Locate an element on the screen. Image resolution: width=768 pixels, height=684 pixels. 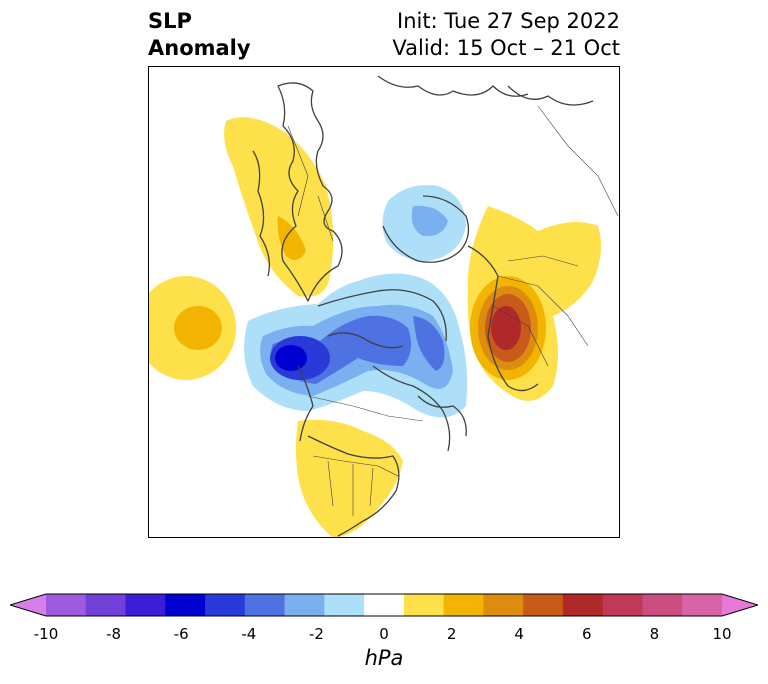
colorbar-tick-label: -2 is located at coordinates (316, 634).